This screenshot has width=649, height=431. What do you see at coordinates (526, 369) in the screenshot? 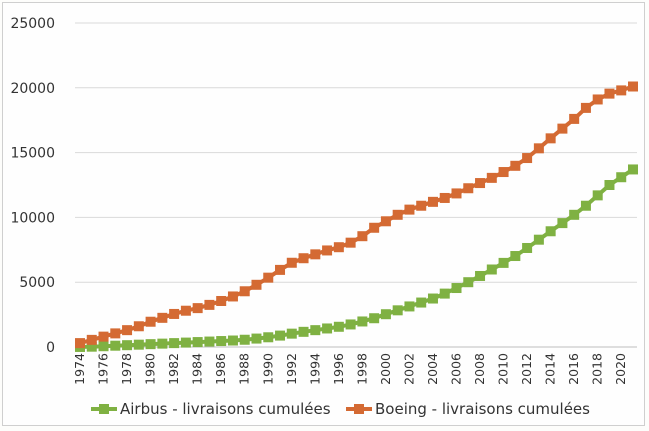
I see `x-tick-label: 2012` at bounding box center [526, 369].